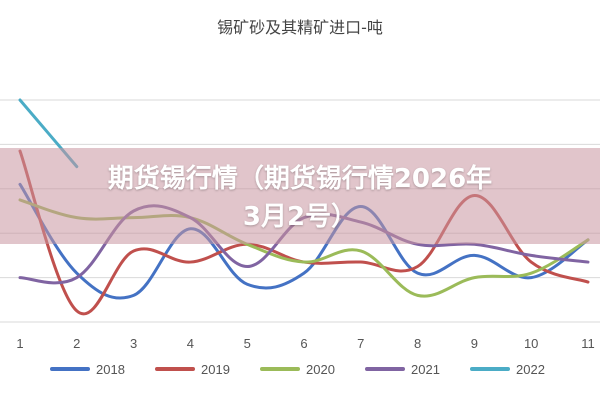 This screenshot has width=600, height=400. I want to click on legend-item-2021: 2021, so click(402, 369).